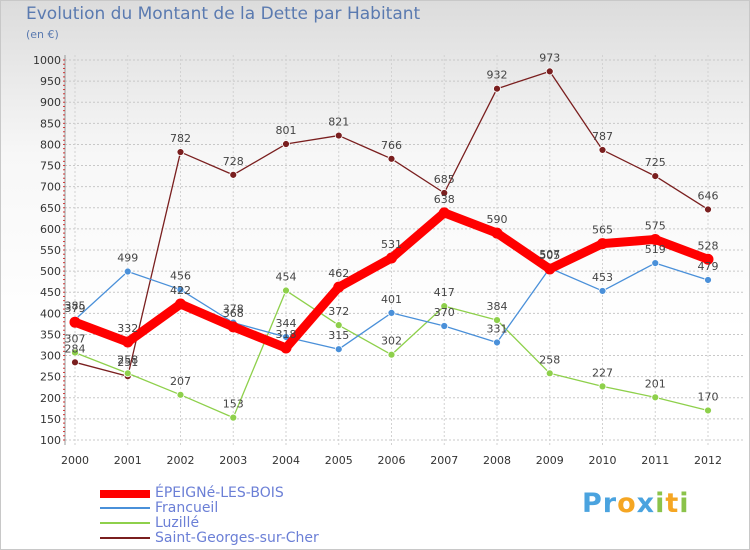  Describe the element at coordinates (42, 34) in the screenshot. I see `unit-label: (en €)` at that location.